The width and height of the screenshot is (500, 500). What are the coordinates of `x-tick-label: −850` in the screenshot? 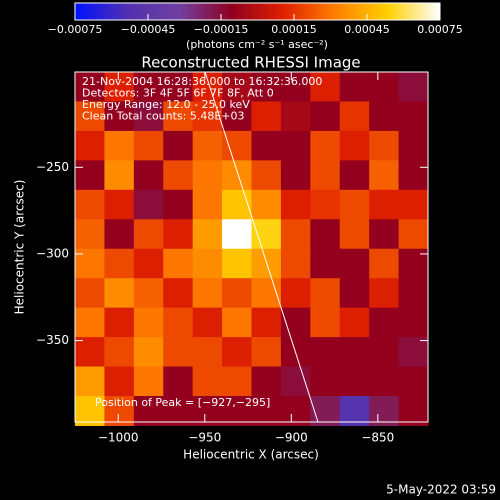 It's located at (377, 438).